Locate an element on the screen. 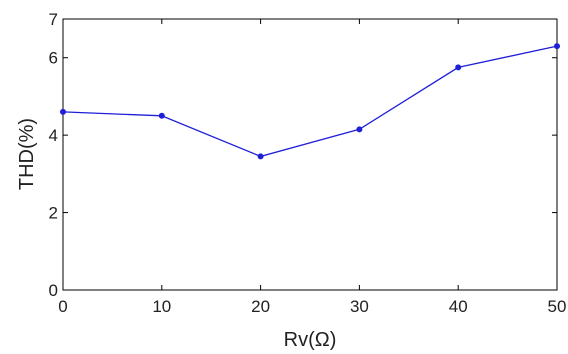 Image resolution: width=568 pixels, height=354 pixels. x-tick-label: 10 is located at coordinates (161, 306).